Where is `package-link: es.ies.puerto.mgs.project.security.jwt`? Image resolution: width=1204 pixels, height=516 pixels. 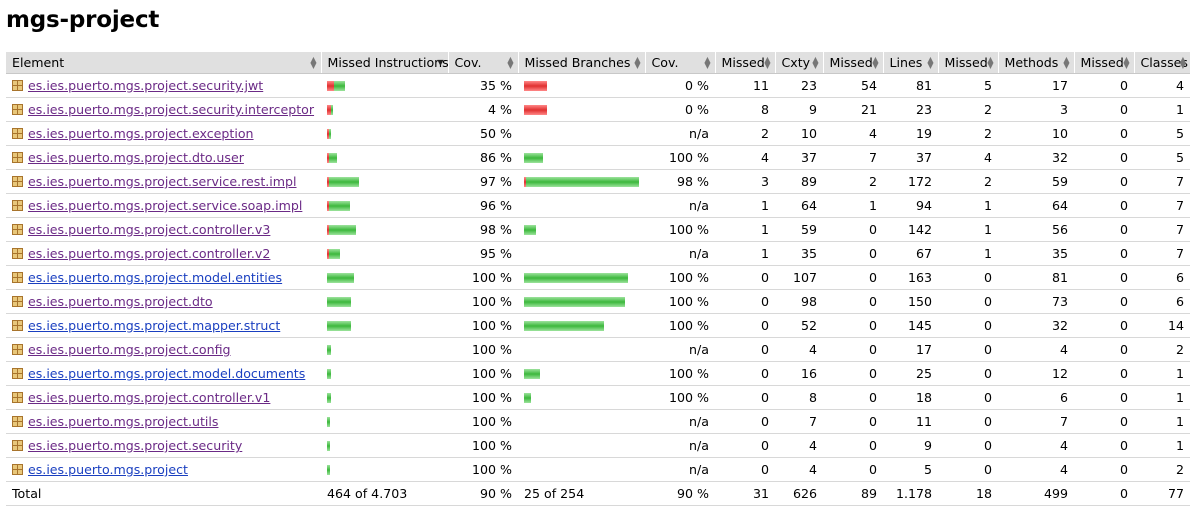
package-link: es.ies.puerto.mgs.project.security.jwt is located at coordinates (146, 85).